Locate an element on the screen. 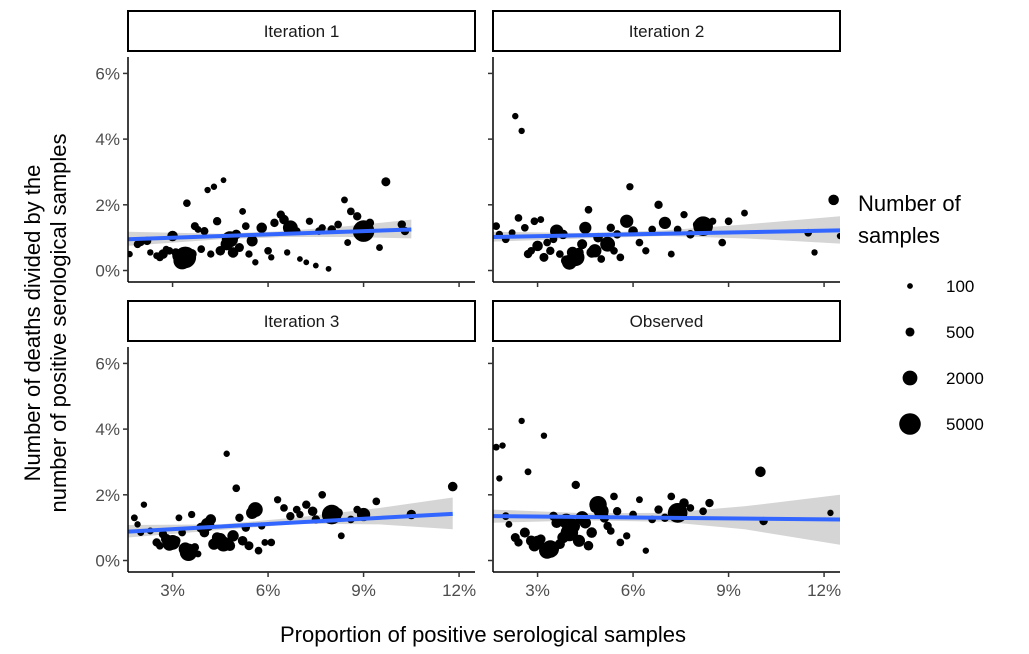 The width and height of the screenshot is (1029, 654). legend-keys: 100 500 2000 5000 is located at coordinates (941, 356).